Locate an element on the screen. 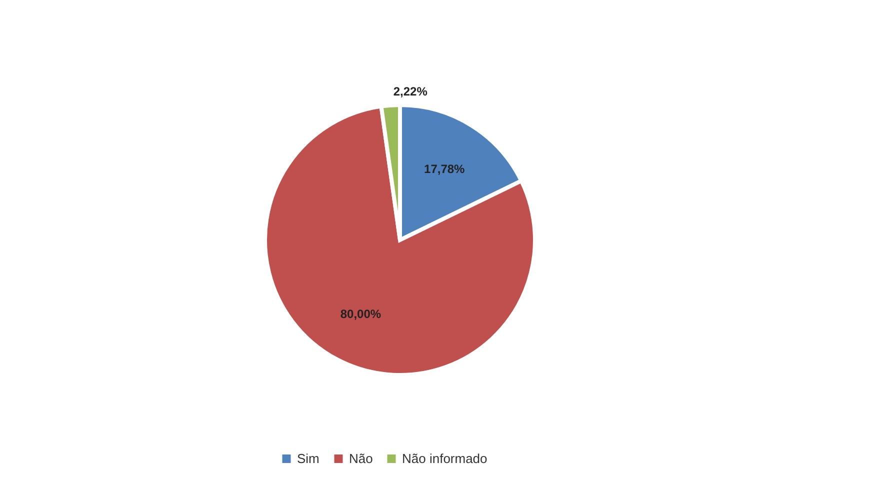  legend-label: Não is located at coordinates (361, 458).